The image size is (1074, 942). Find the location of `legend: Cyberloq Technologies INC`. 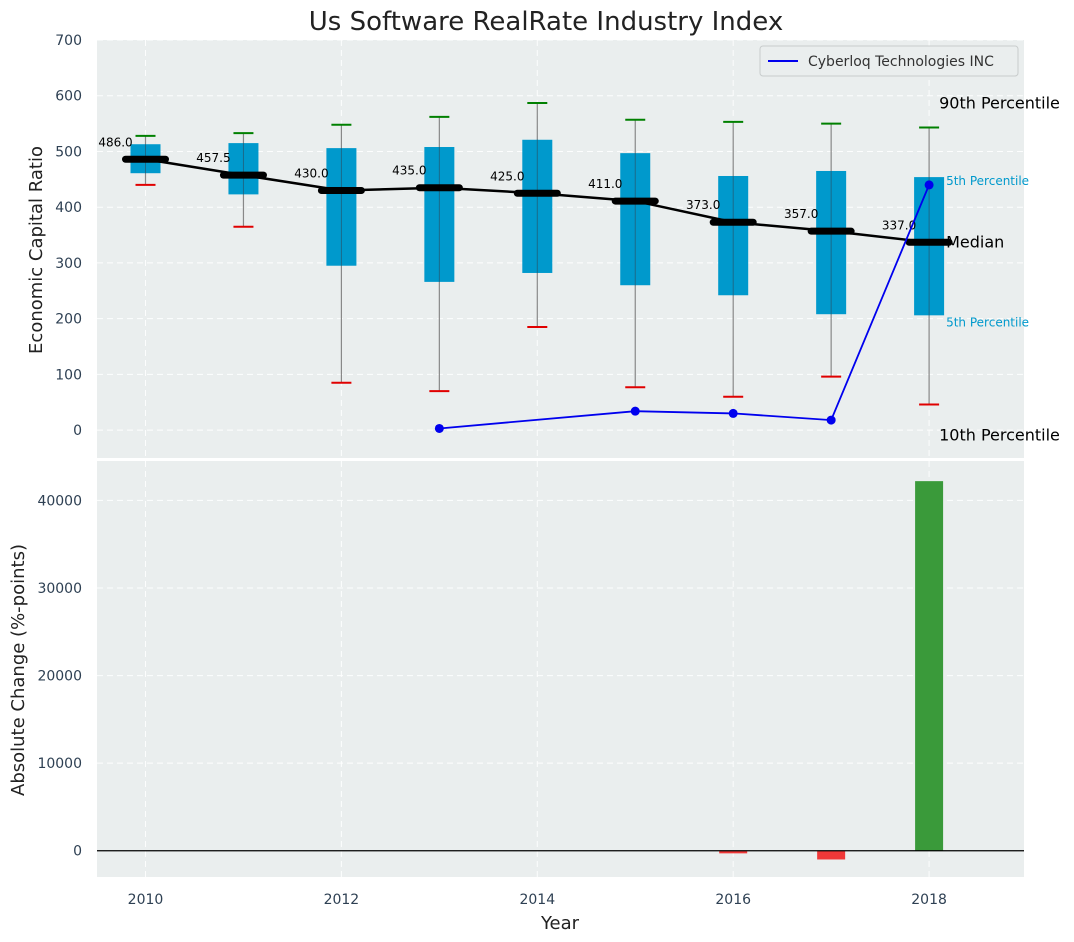

legend: Cyberloq Technologies INC is located at coordinates (889, 61).